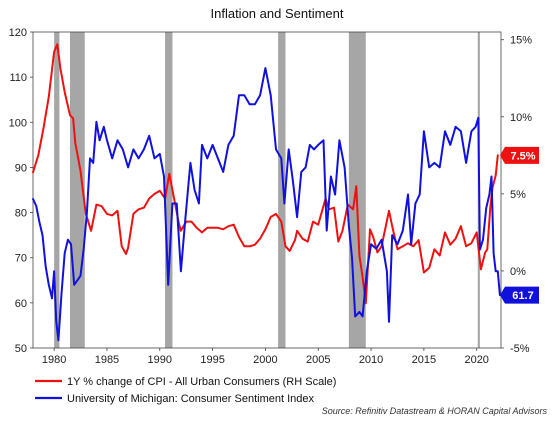 The image size is (554, 422). I want to click on right-y-tick-label: 5%, so click(518, 195).